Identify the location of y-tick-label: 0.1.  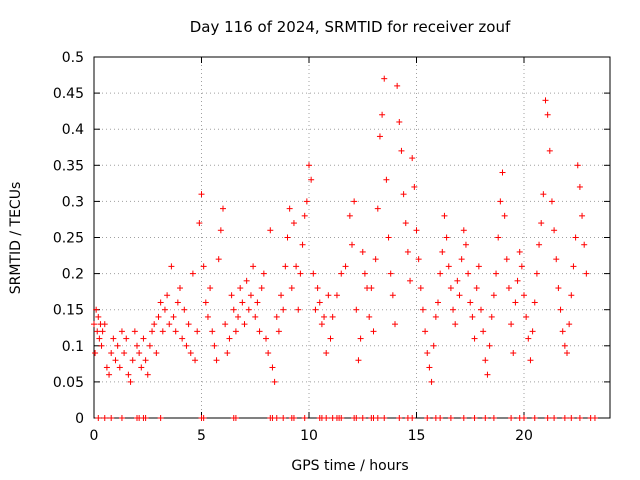
(73, 347).